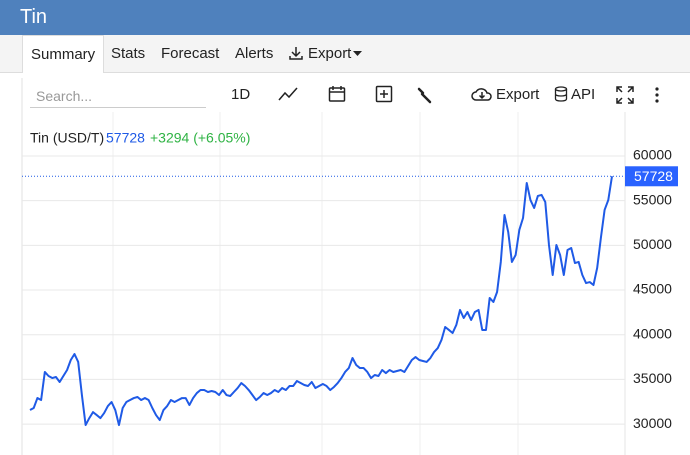 The height and width of the screenshot is (455, 690). I want to click on header-title: Tin, so click(34, 17).